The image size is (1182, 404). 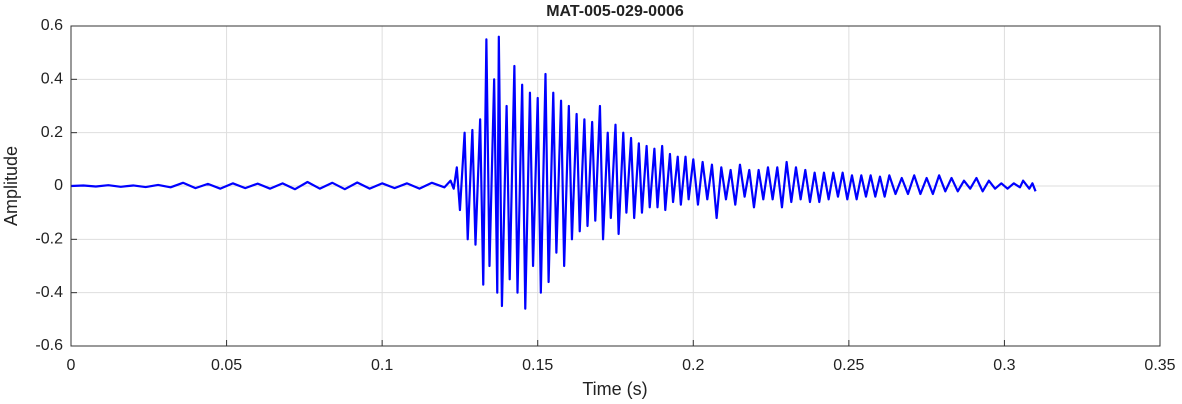 What do you see at coordinates (537, 365) in the screenshot?
I see `x-tick-label: 0.15` at bounding box center [537, 365].